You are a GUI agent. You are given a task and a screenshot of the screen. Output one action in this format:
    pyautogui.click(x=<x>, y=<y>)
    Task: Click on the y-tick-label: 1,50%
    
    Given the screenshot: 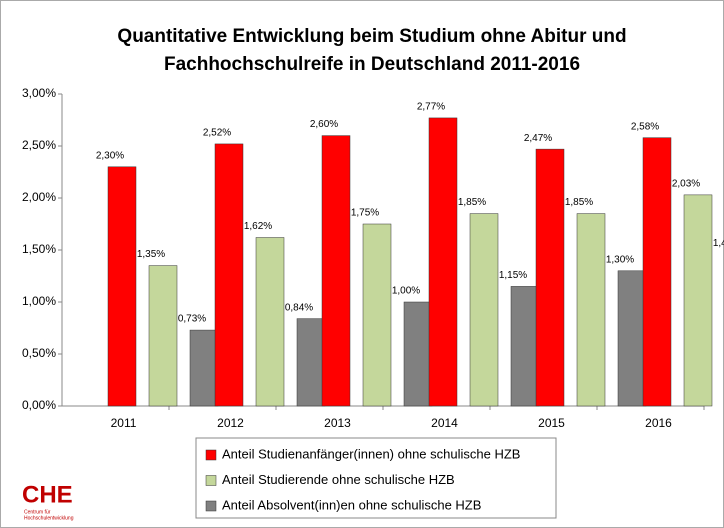 What is the action you would take?
    pyautogui.click(x=39, y=249)
    